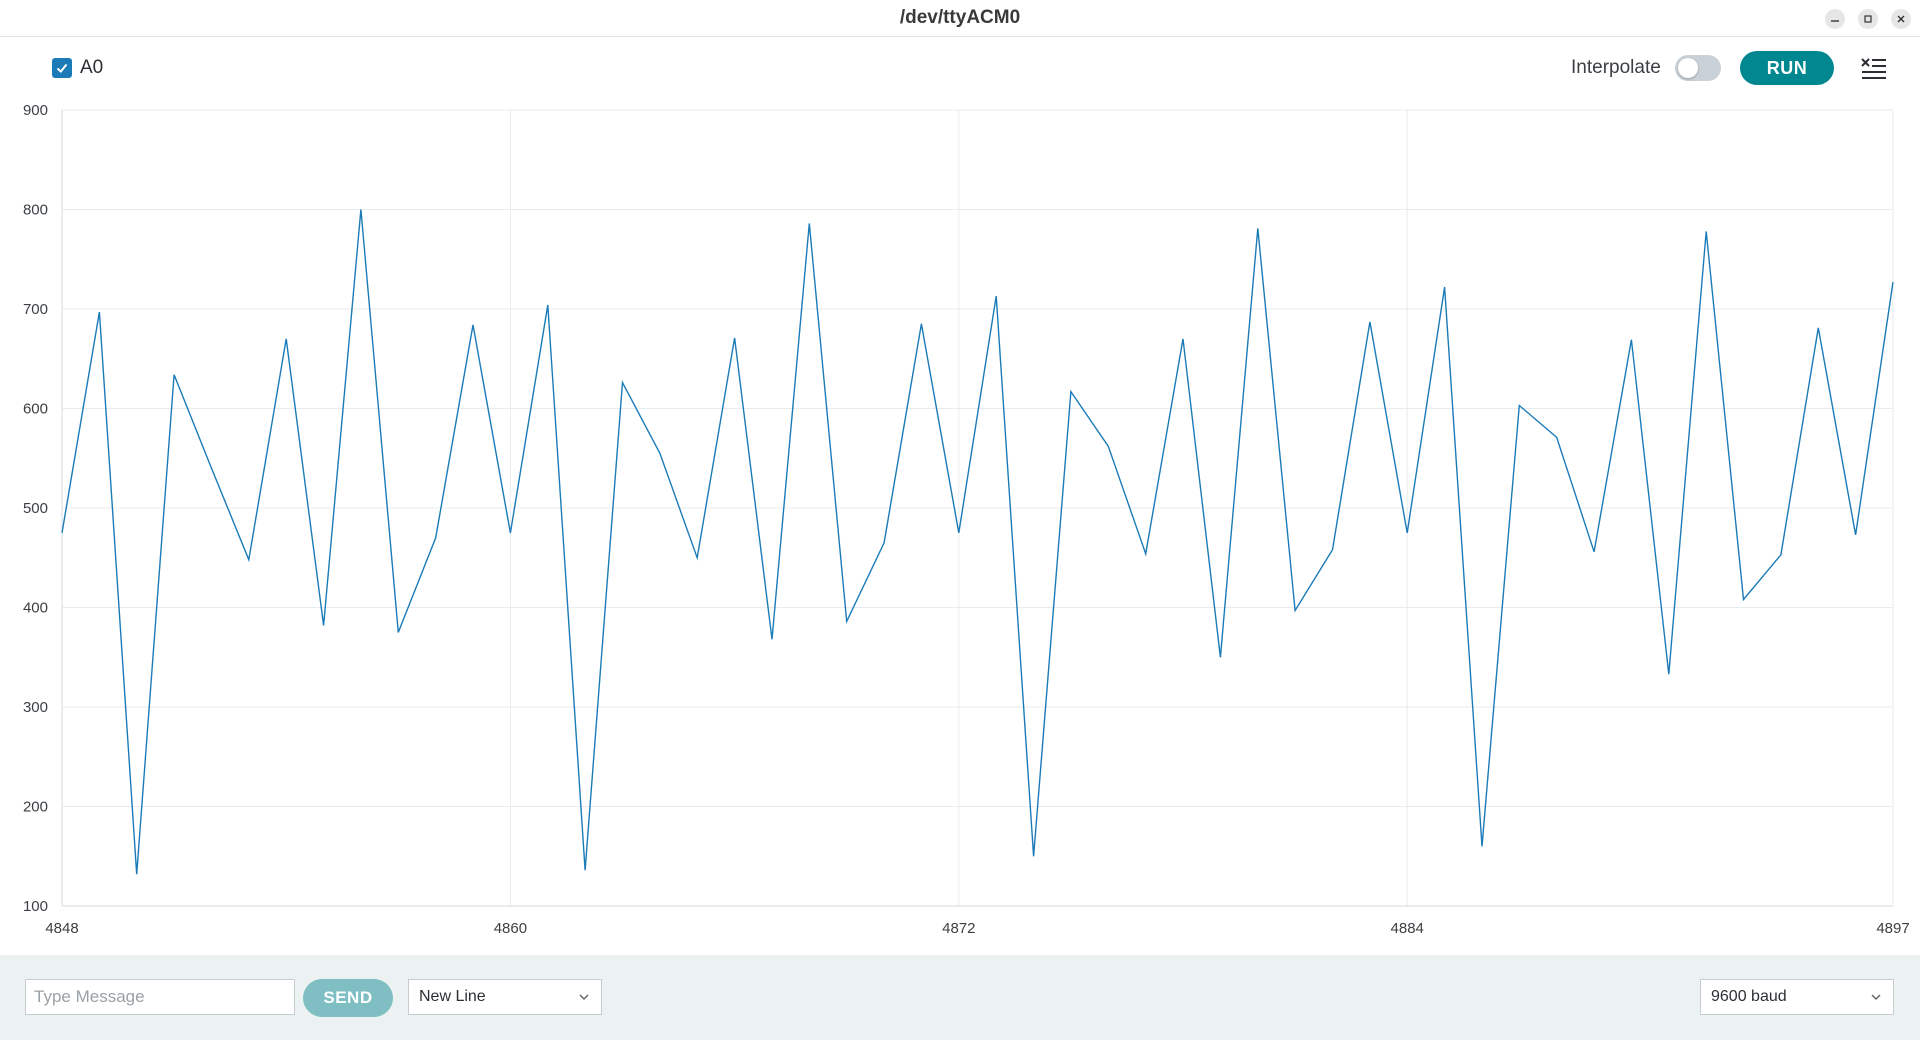  What do you see at coordinates (35, 110) in the screenshot?
I see `y-tick-label: 900` at bounding box center [35, 110].